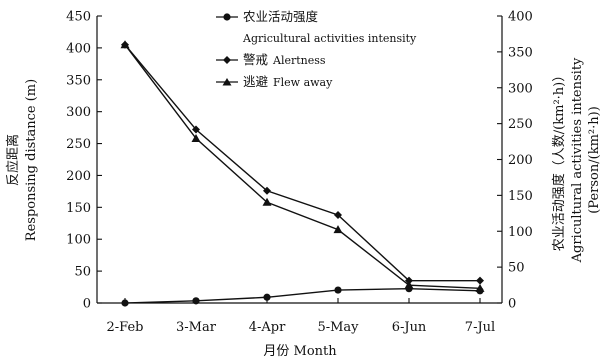  I want to click on x-tick-label: 3-Mar, so click(196, 327).